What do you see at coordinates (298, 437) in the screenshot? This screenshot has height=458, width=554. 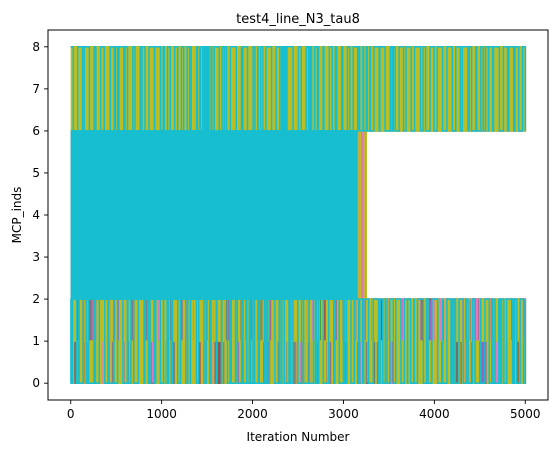 I see `x-axis-label: Iteration Number` at bounding box center [298, 437].